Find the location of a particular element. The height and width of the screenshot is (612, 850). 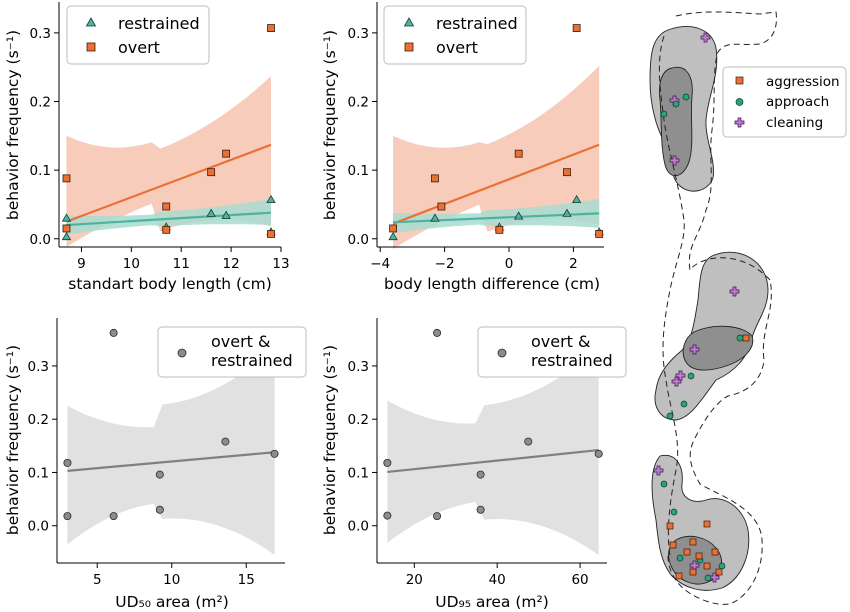

regression-line-overt-restrained is located at coordinates (171, 461).